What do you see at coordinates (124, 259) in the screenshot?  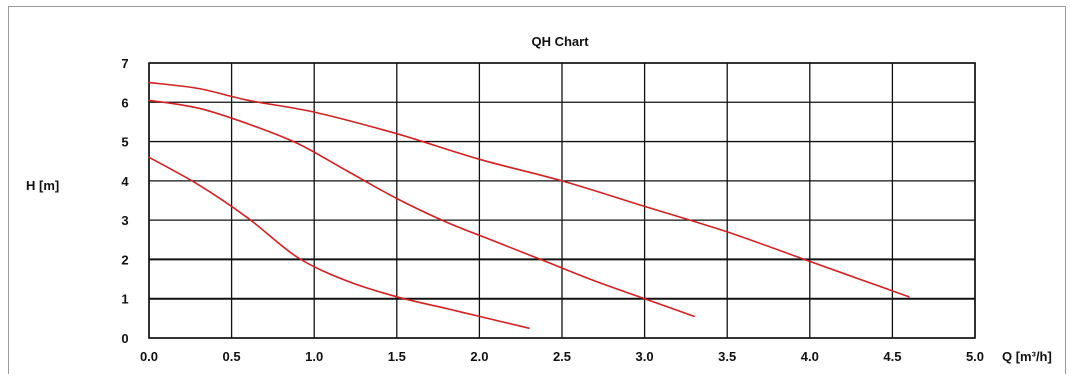 I see `y-tick-label: 2` at bounding box center [124, 259].